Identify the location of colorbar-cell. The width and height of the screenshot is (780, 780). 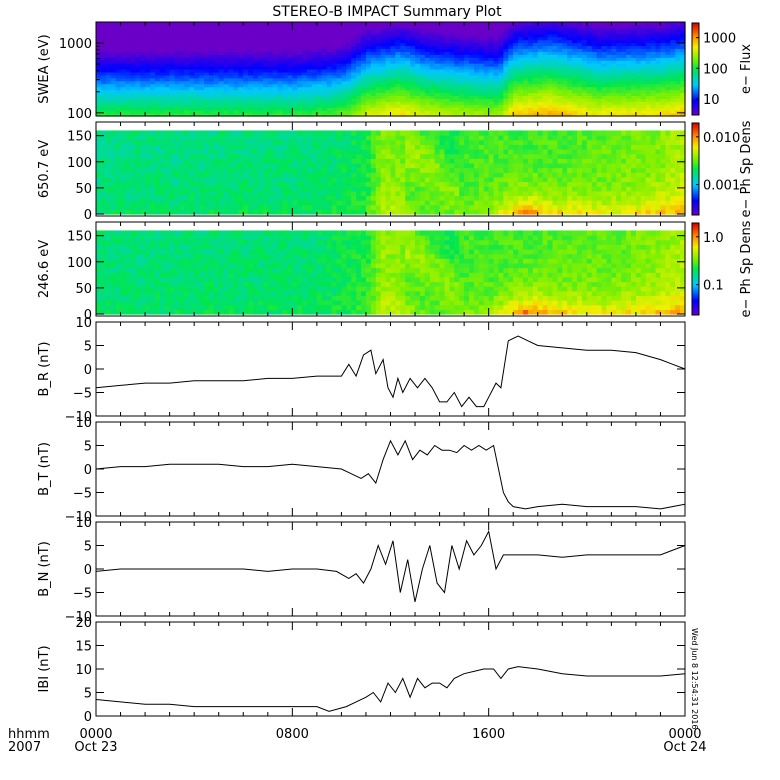
(695, 47).